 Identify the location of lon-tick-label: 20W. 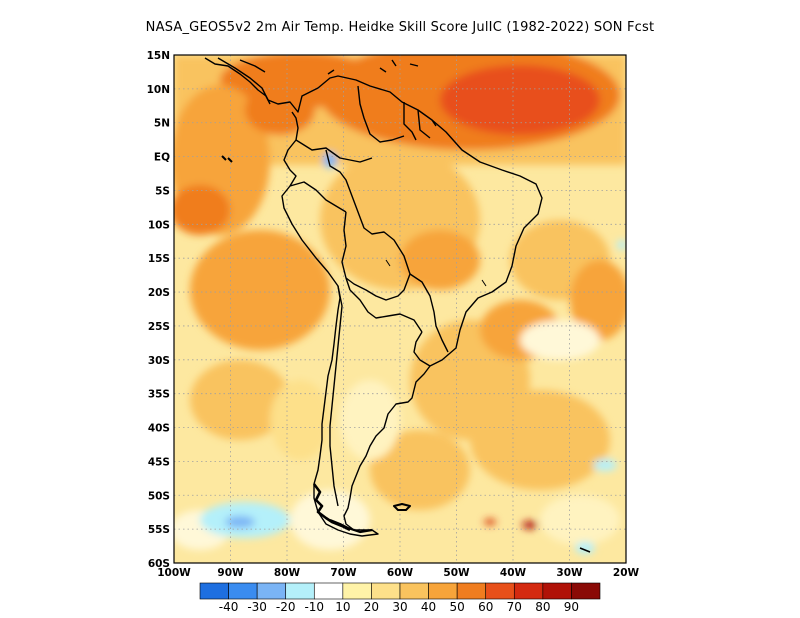
(626, 573).